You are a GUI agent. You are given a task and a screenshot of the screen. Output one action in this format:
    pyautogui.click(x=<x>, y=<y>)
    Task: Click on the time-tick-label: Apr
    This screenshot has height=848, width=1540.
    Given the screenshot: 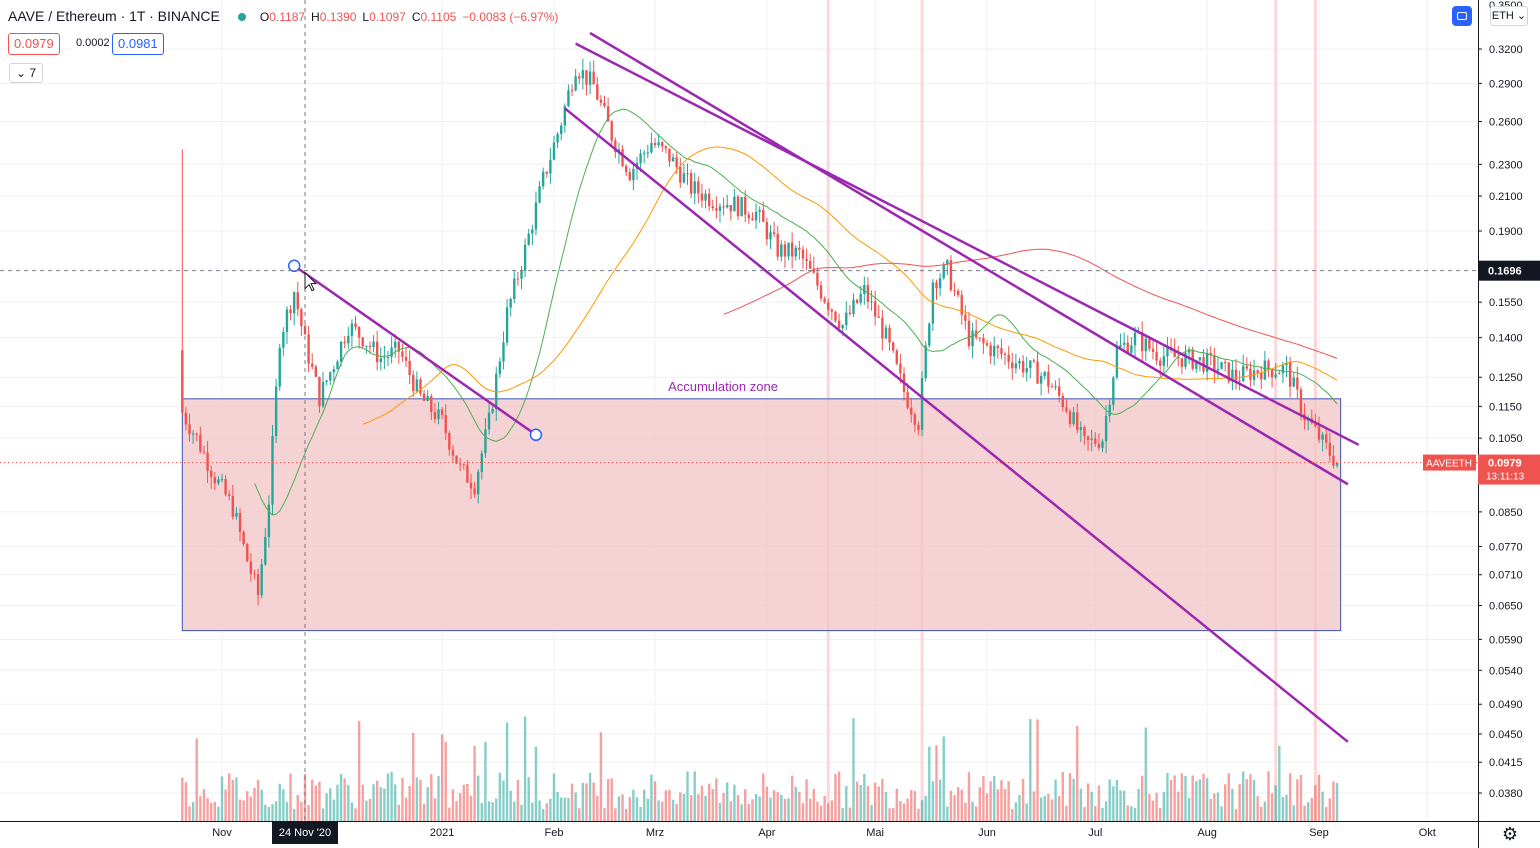 What is the action you would take?
    pyautogui.click(x=766, y=833)
    